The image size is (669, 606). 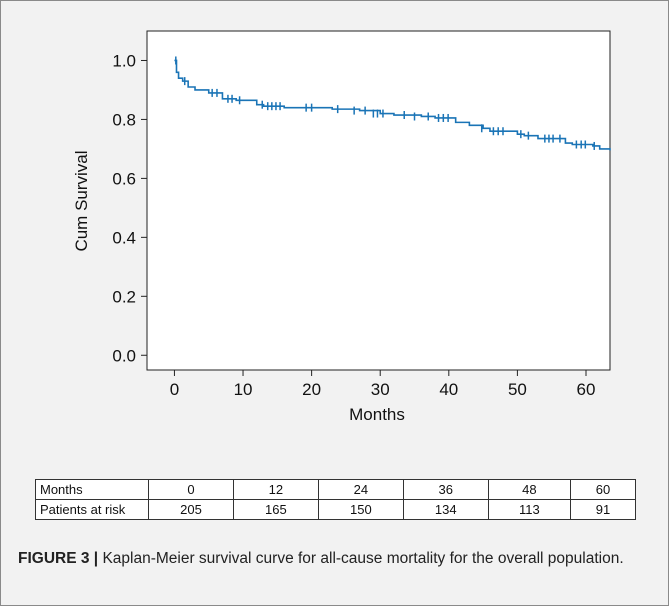 I want to click on x-tick-label: 20, so click(x=311, y=389).